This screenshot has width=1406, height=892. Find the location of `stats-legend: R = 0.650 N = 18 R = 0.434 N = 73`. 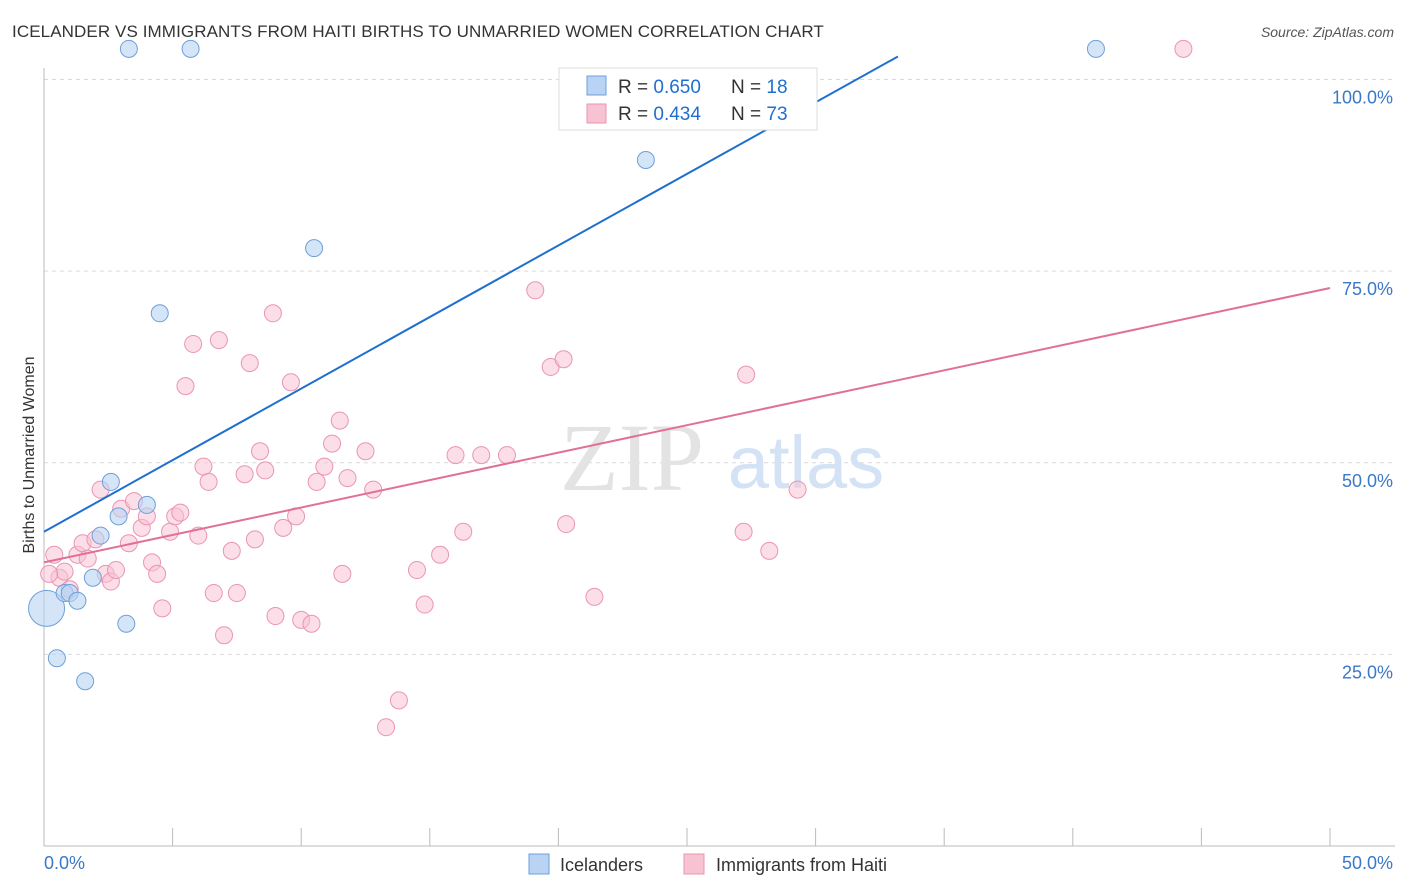

stats-legend: R = 0.650 N = 18 R = 0.434 N = 73 is located at coordinates (688, 99).